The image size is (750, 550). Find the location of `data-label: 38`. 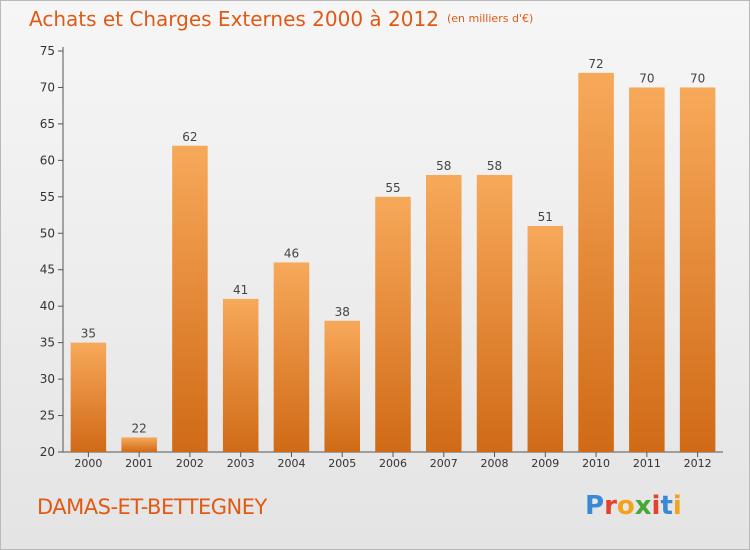

data-label: 38 is located at coordinates (342, 312).